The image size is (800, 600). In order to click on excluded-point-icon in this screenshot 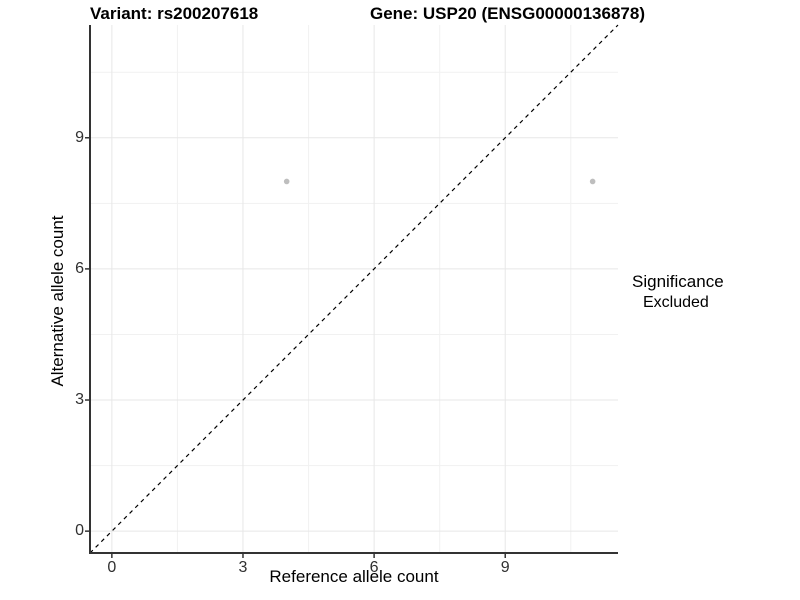, I will do `click(635, 302)`.